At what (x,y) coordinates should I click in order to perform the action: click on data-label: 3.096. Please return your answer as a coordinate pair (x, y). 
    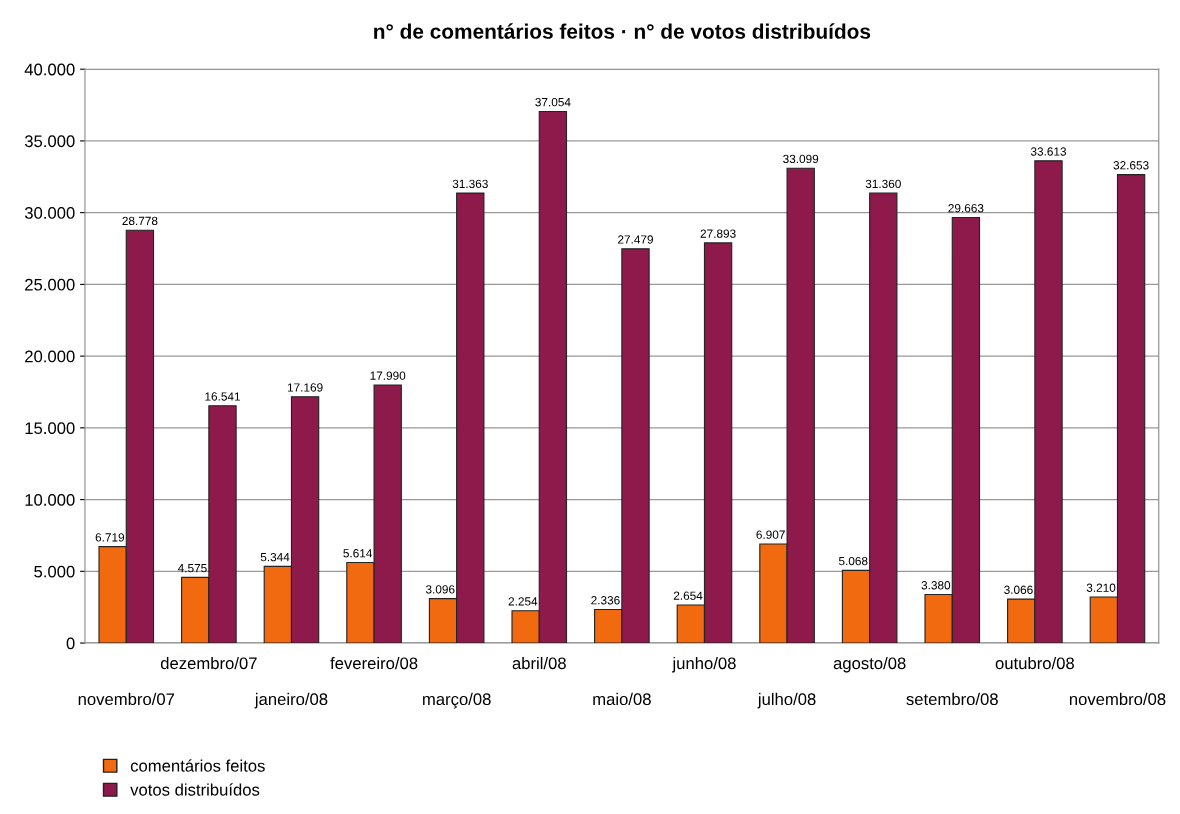
    Looking at the image, I should click on (440, 589).